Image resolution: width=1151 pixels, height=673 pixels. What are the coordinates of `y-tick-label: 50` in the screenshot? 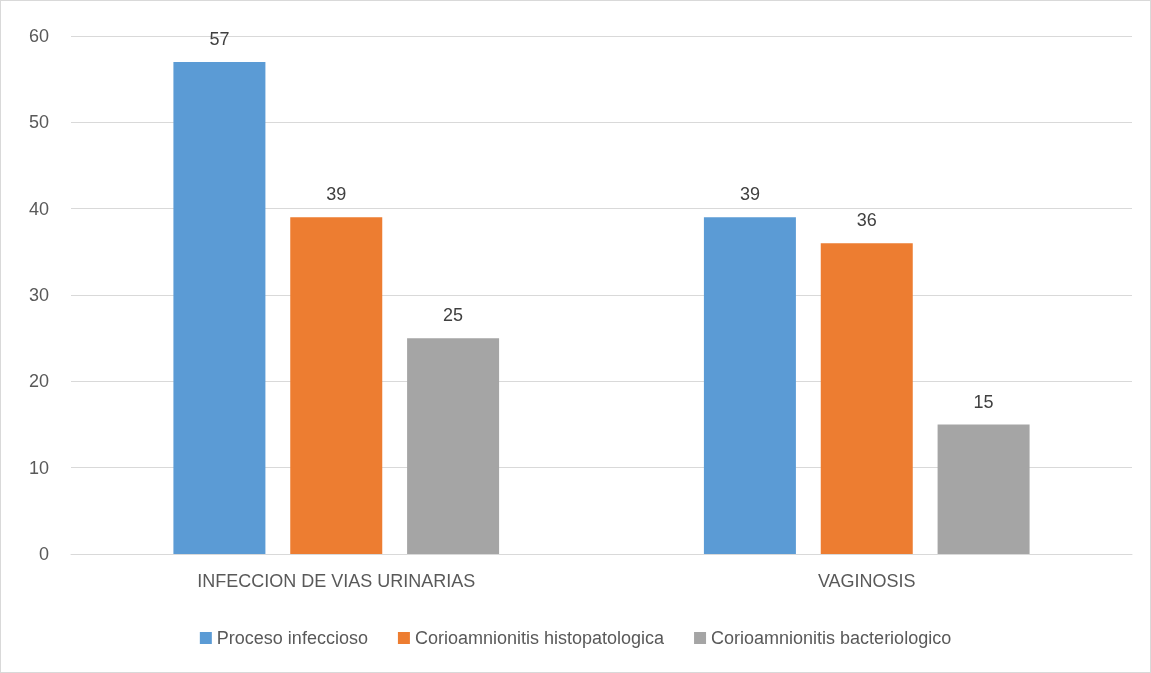 It's located at (38, 122).